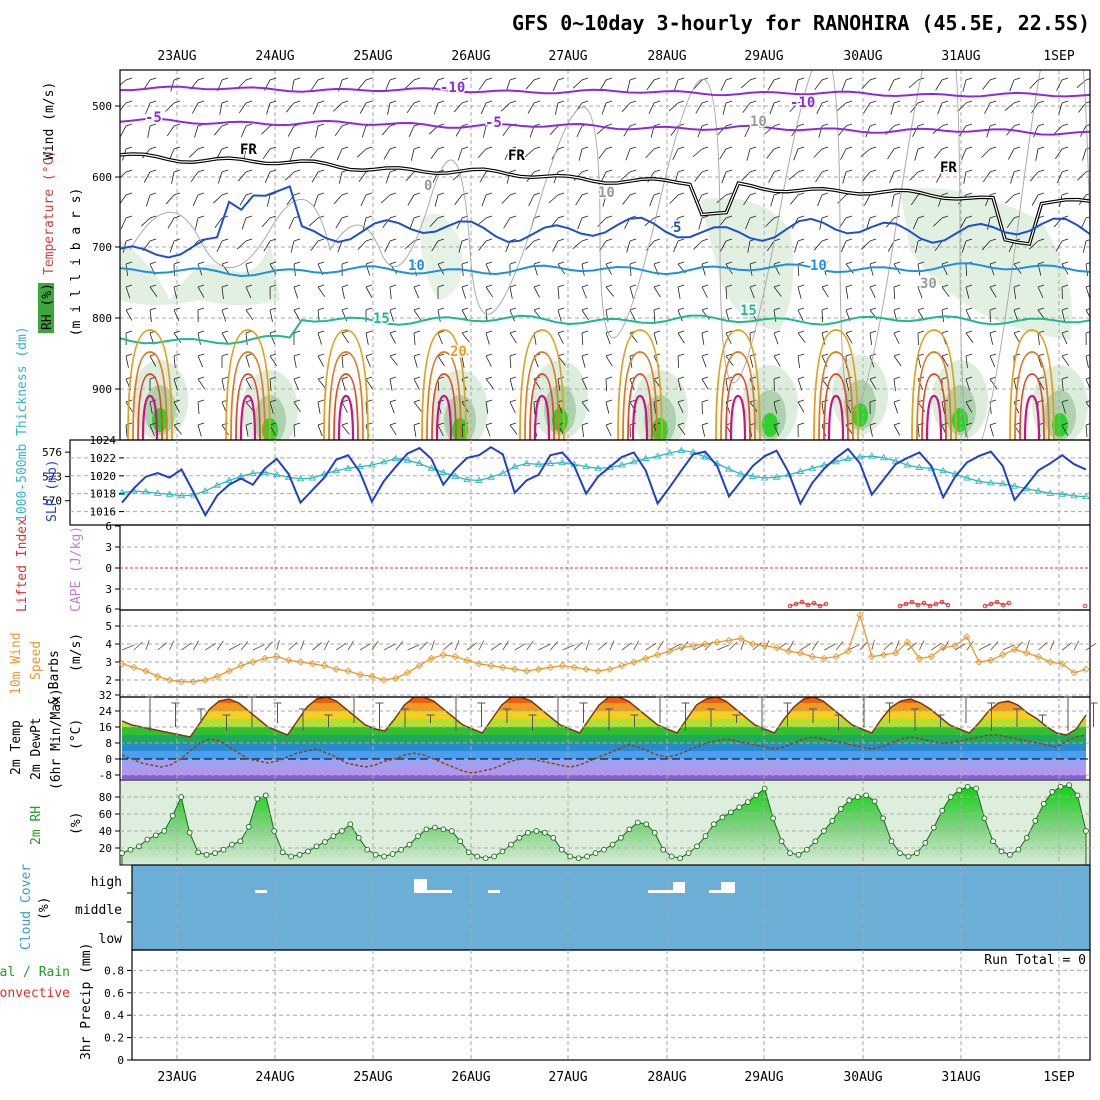 Image resolution: width=1100 pixels, height=1100 pixels. Describe the element at coordinates (605, 653) in the screenshot. I see `wind10-frame` at that location.